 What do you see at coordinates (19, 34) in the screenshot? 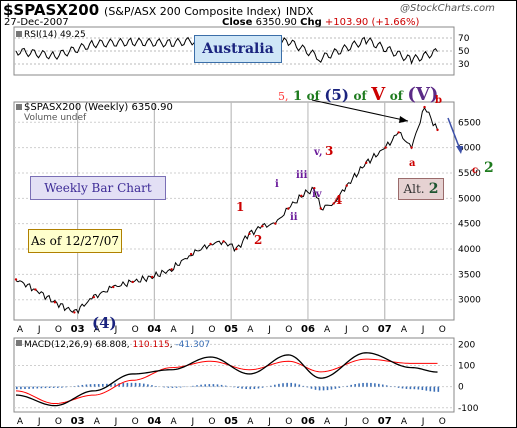
I see `rsi-legend-icon` at bounding box center [19, 34].